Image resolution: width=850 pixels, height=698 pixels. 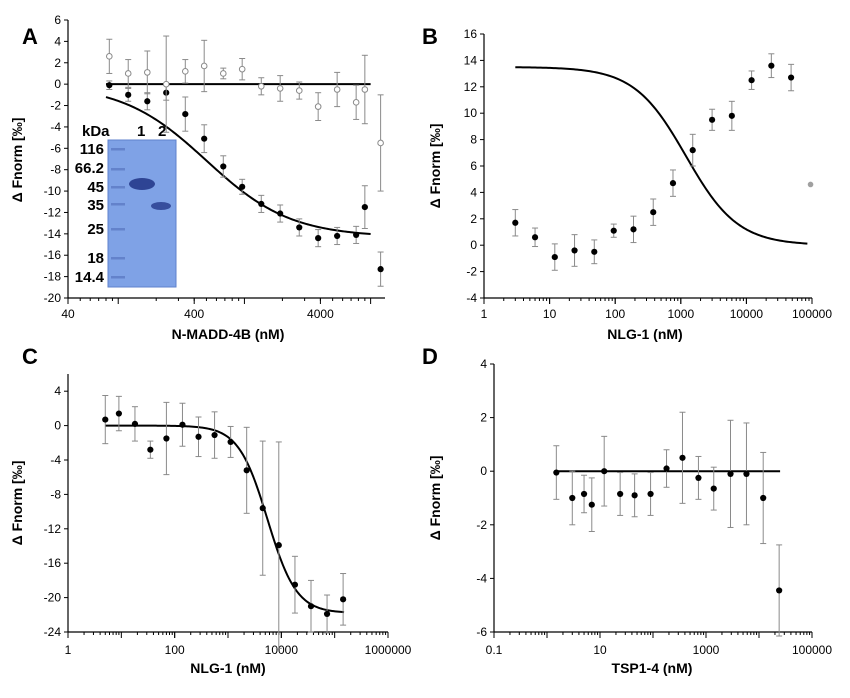 What do you see at coordinates (227, 668) in the screenshot?
I see `x-axis-title: NLG-1 (nM)` at bounding box center [227, 668].